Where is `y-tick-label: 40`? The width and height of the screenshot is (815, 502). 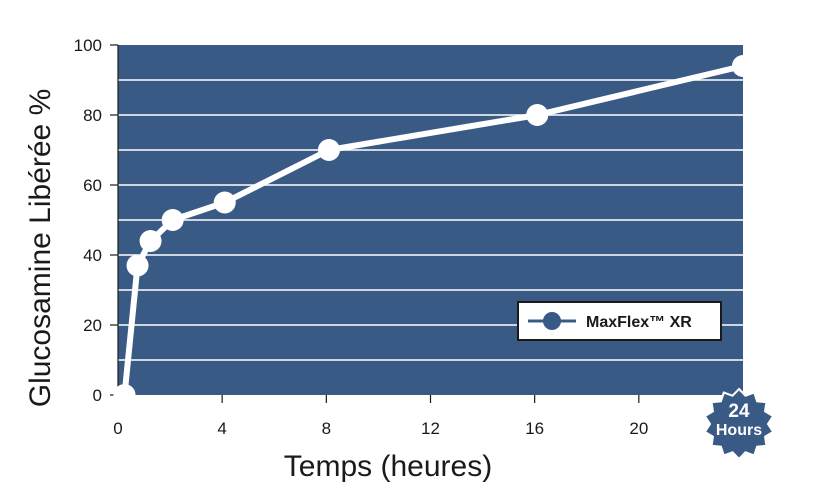
y-tick-label: 40 is located at coordinates (92, 255).